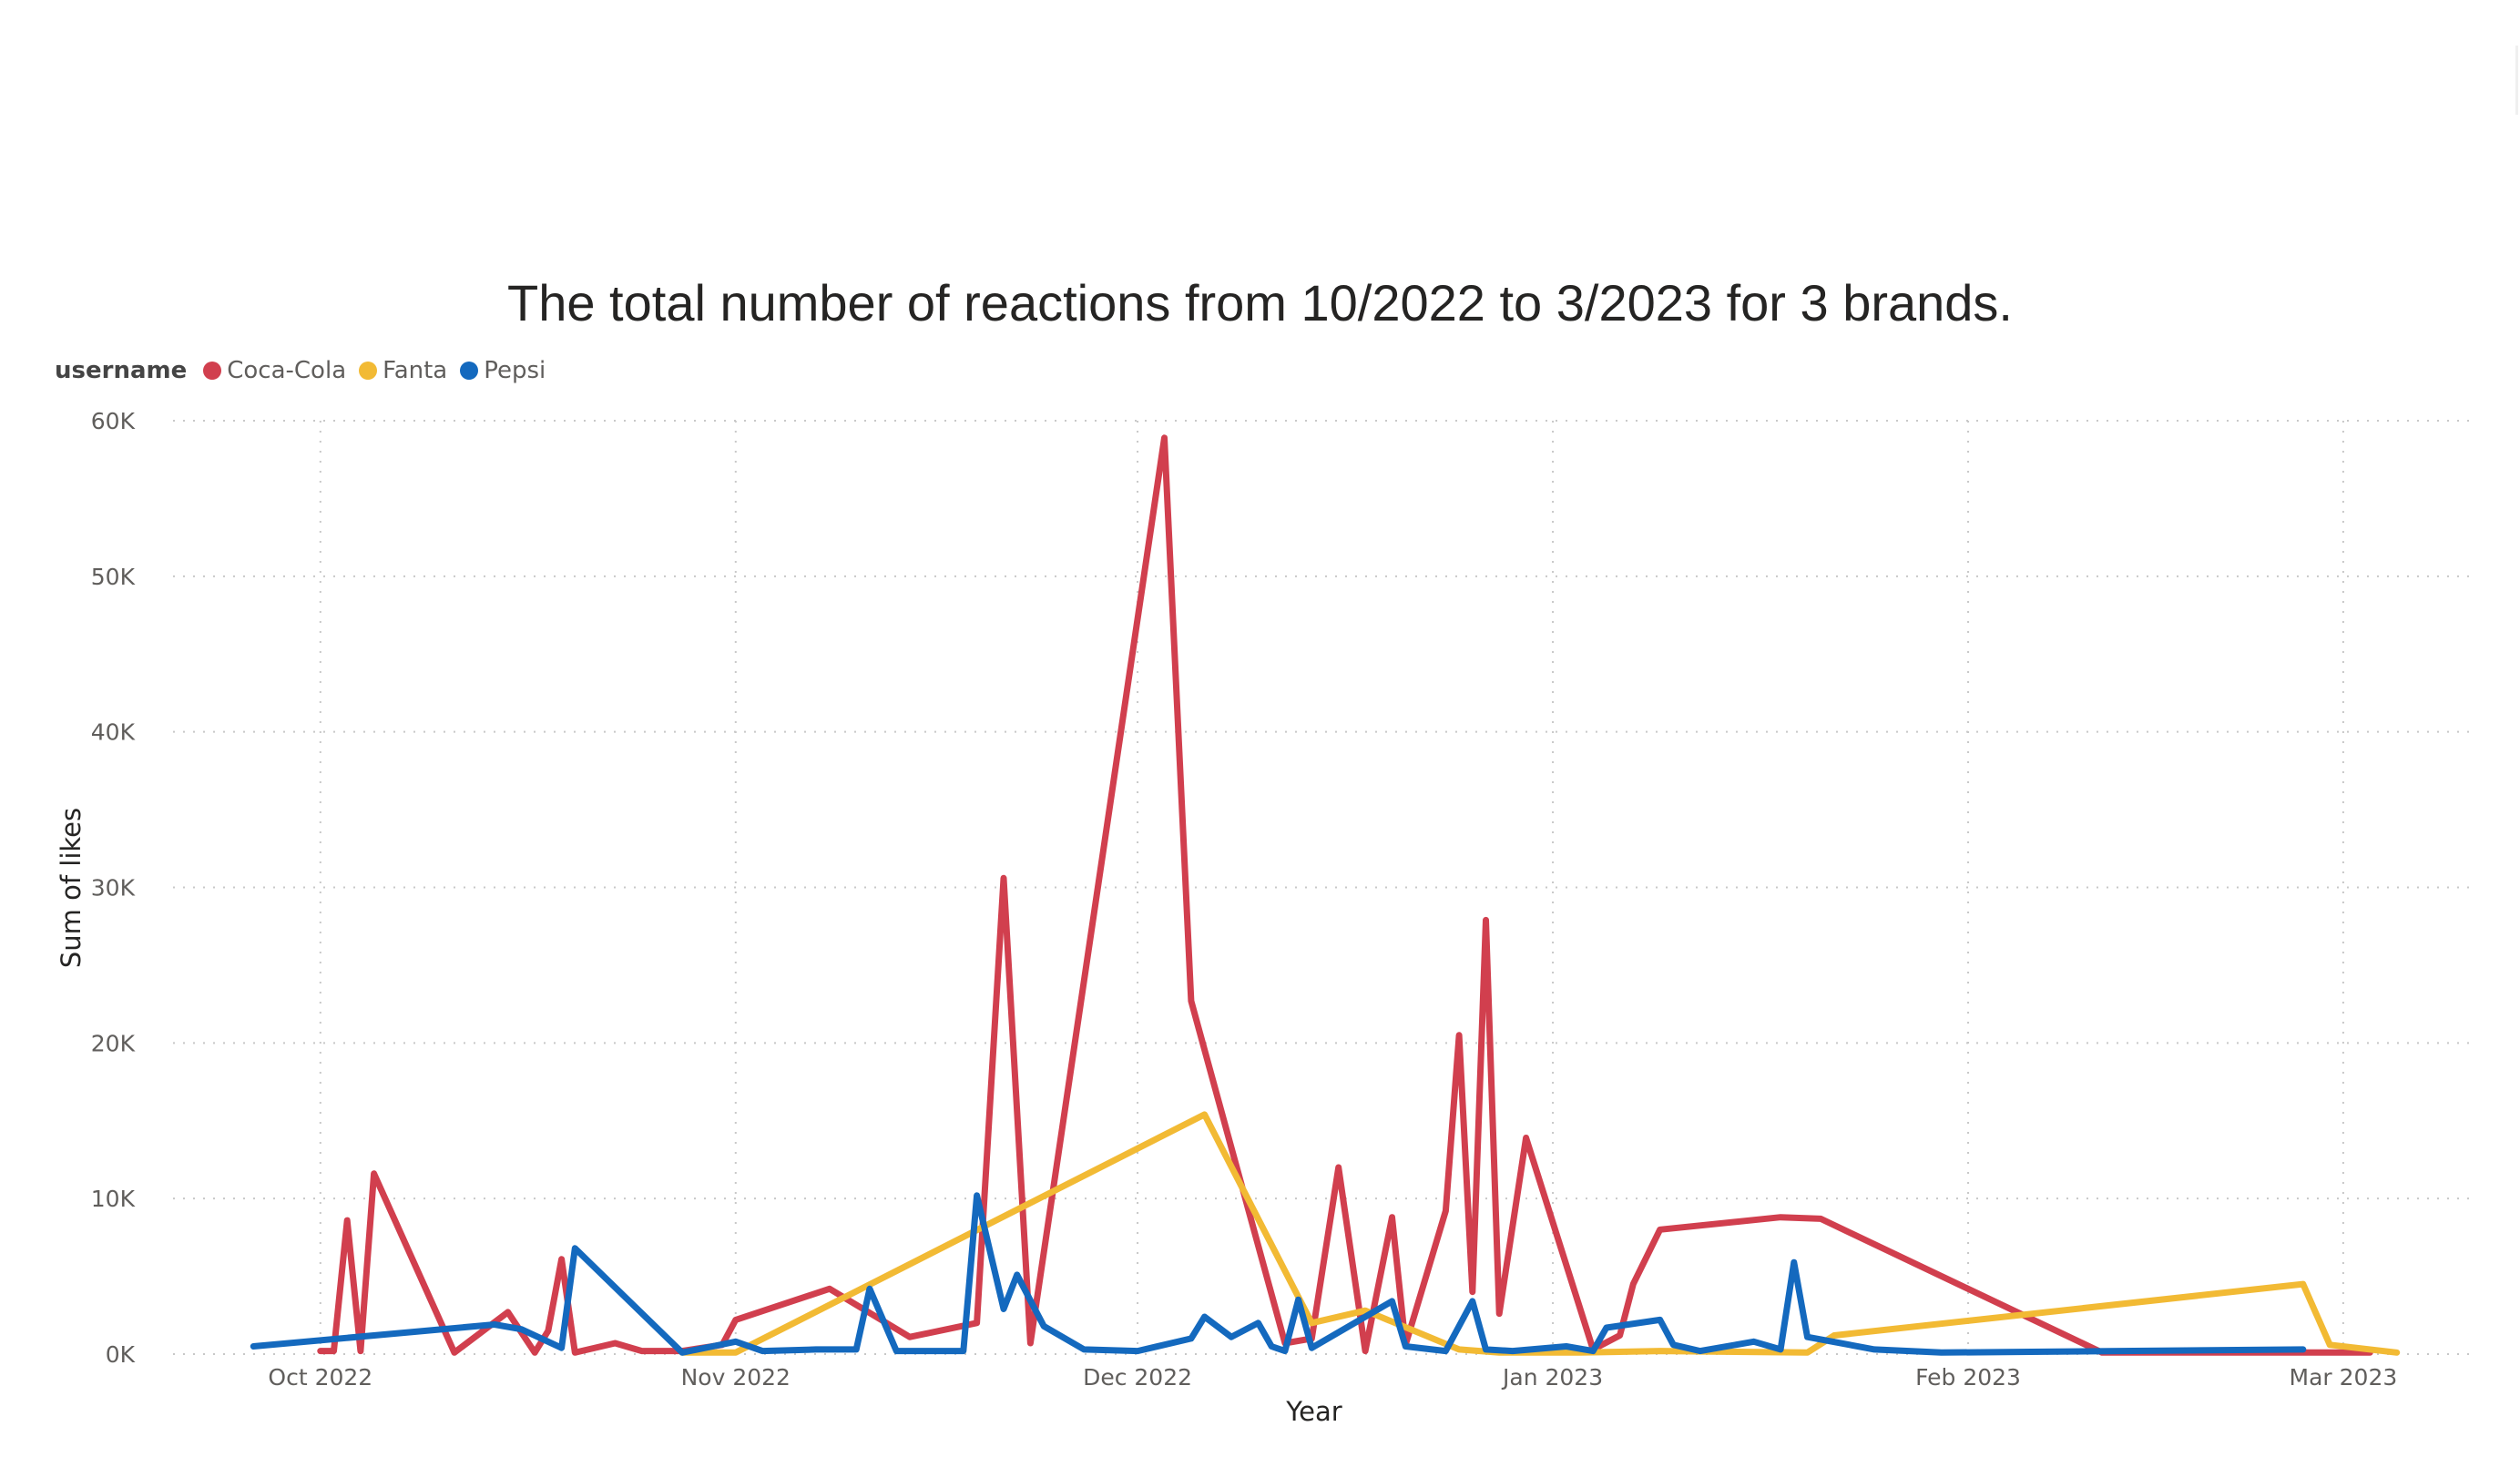 The width and height of the screenshot is (2520, 1457). Describe the element at coordinates (1313, 1412) in the screenshot. I see `x-axis-title: Year` at that location.